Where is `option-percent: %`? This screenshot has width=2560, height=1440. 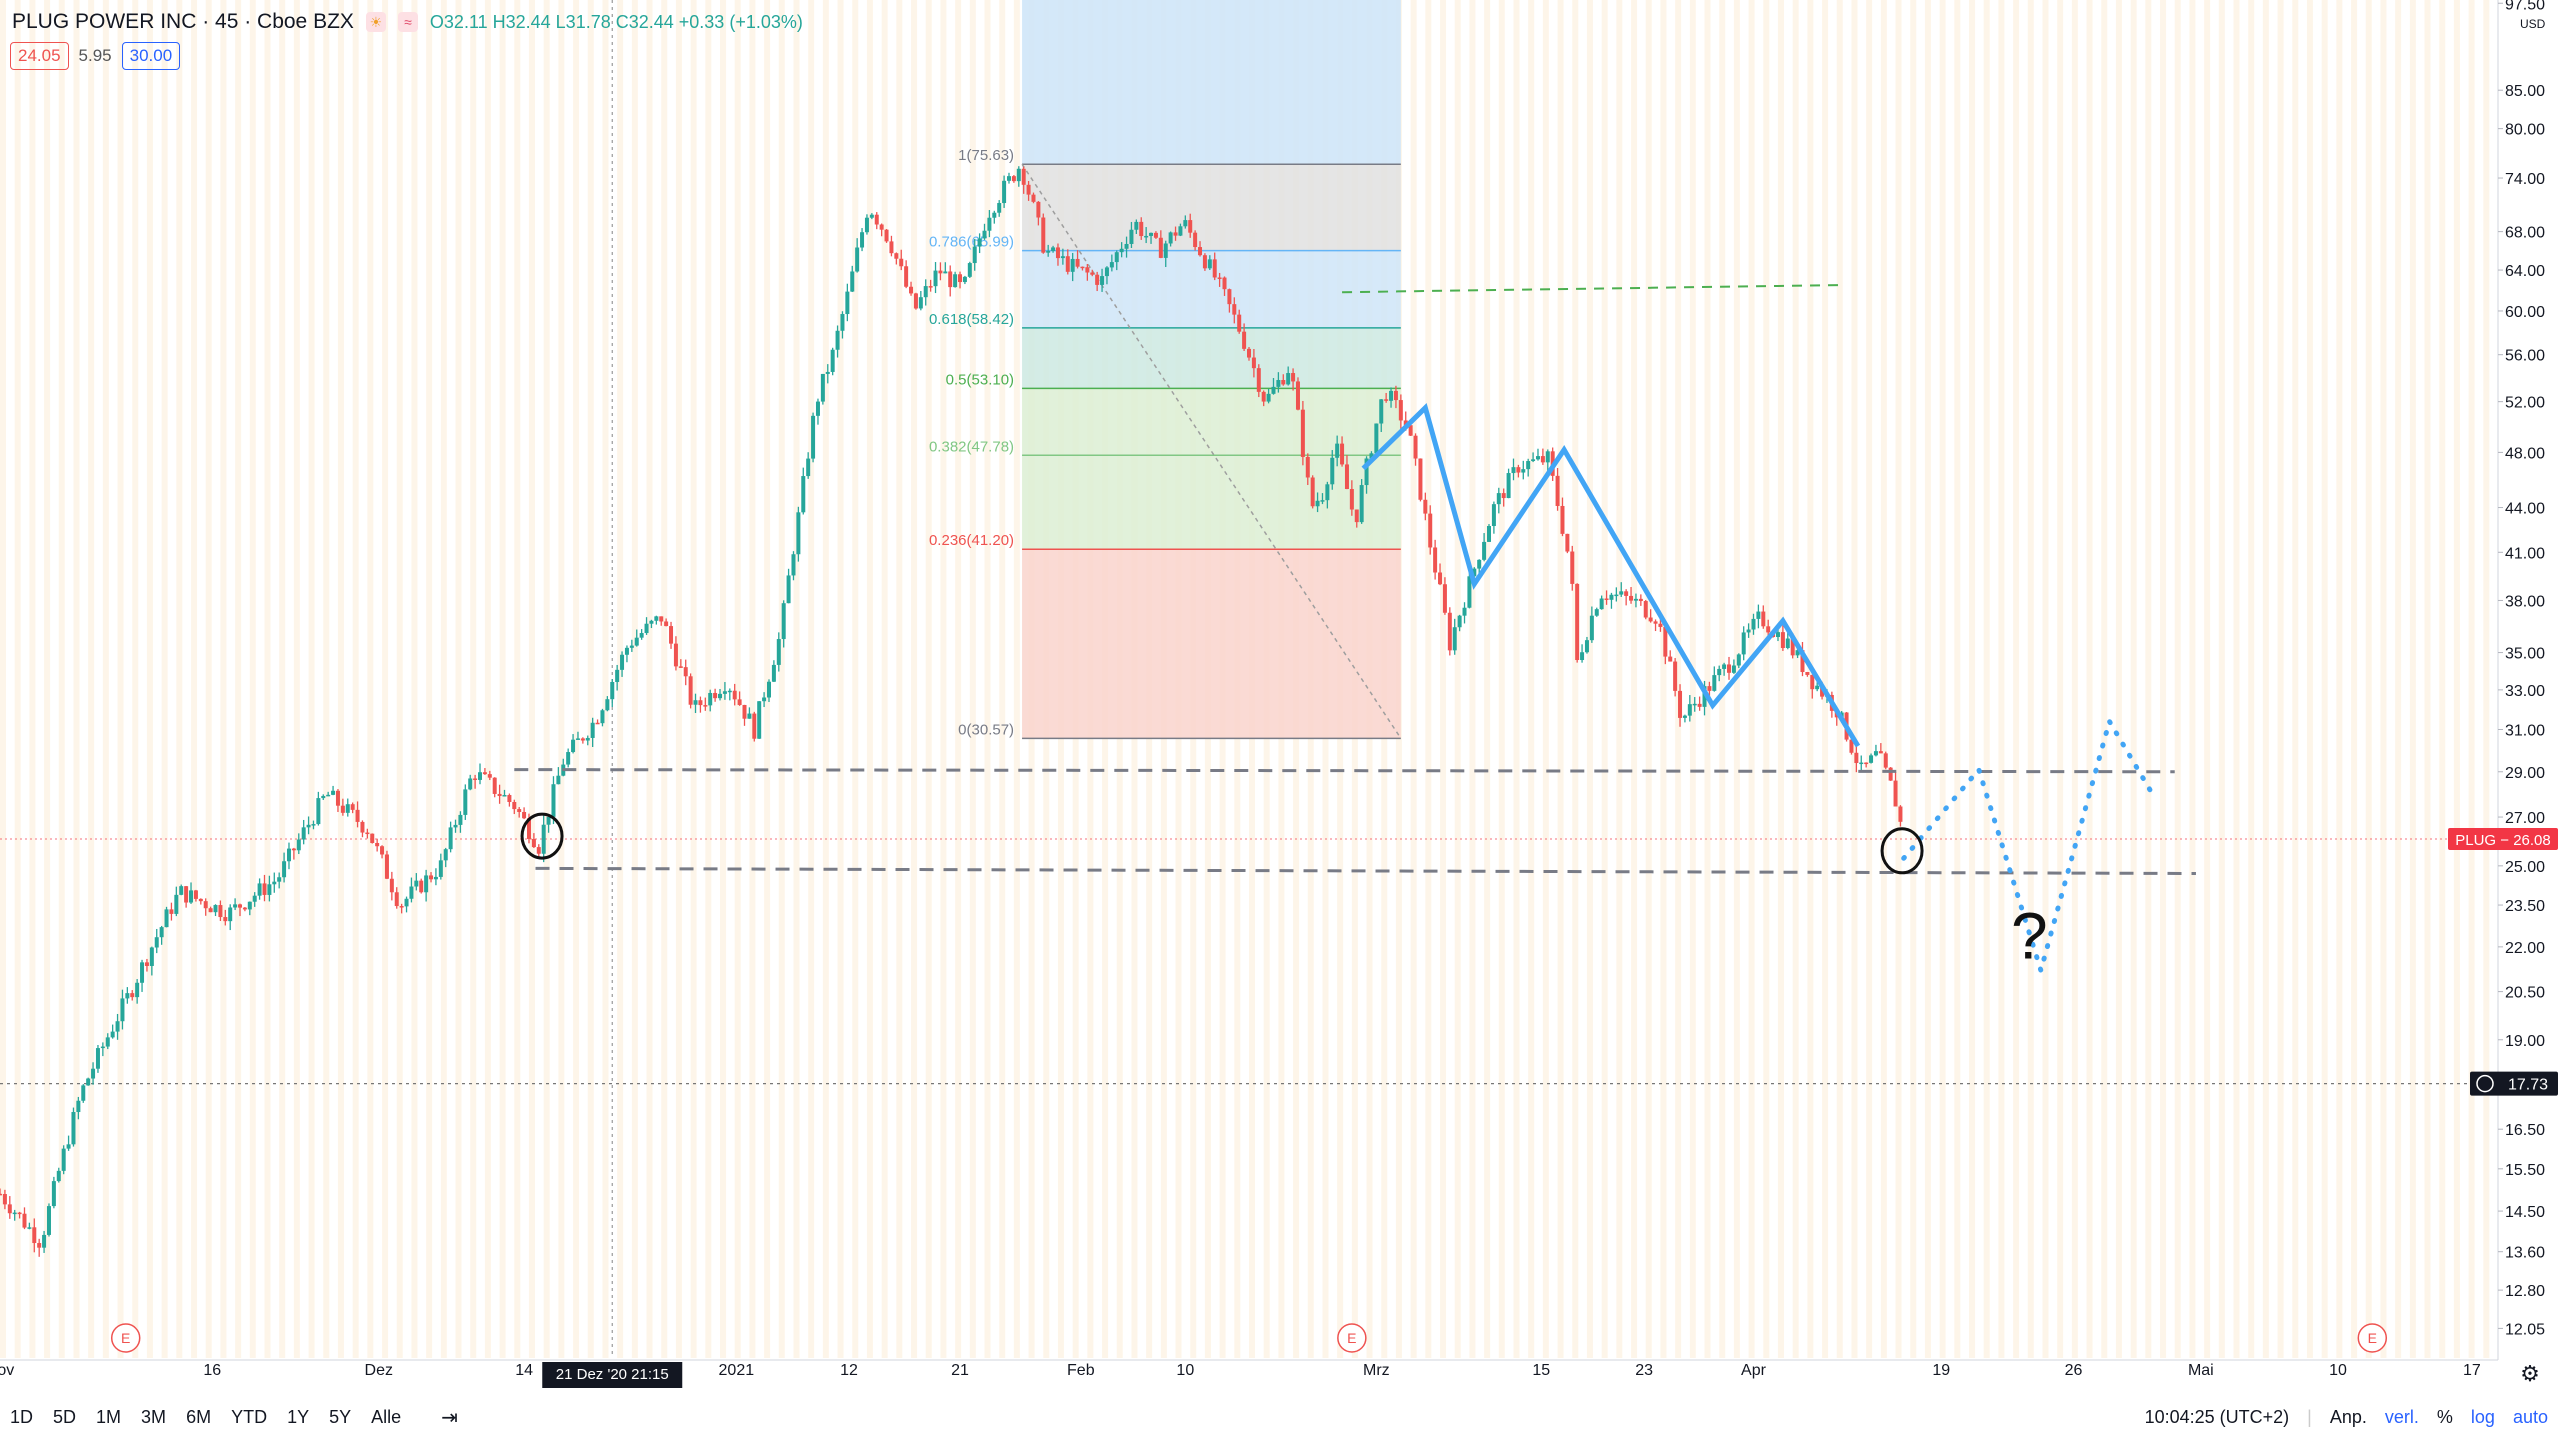
option-percent: % is located at coordinates (2444, 1417).